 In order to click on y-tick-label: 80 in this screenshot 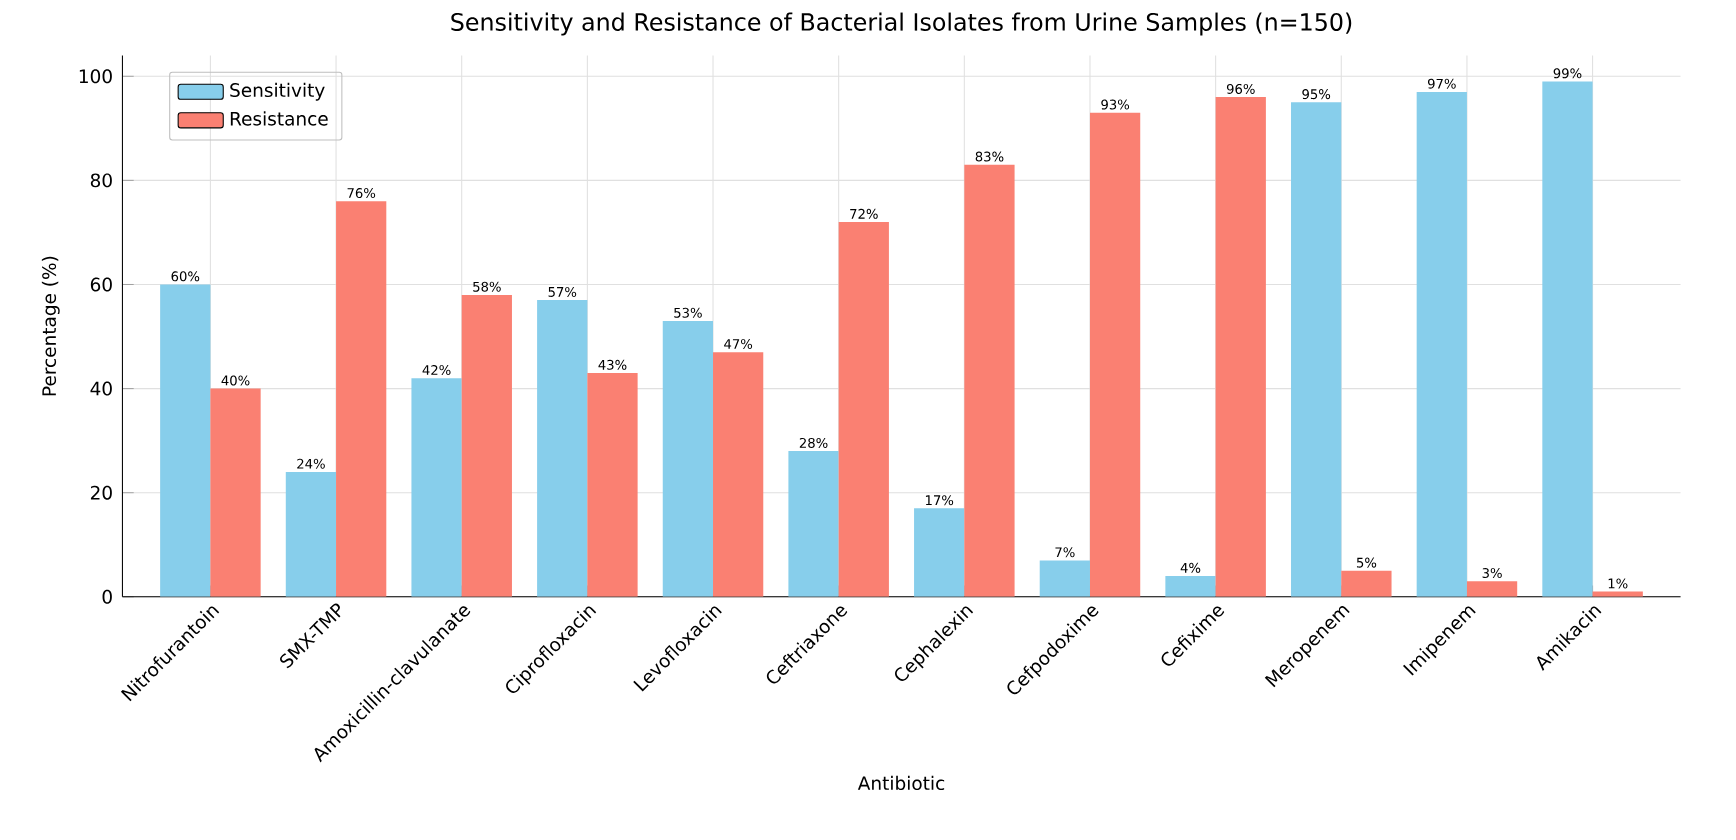, I will do `click(101, 180)`.